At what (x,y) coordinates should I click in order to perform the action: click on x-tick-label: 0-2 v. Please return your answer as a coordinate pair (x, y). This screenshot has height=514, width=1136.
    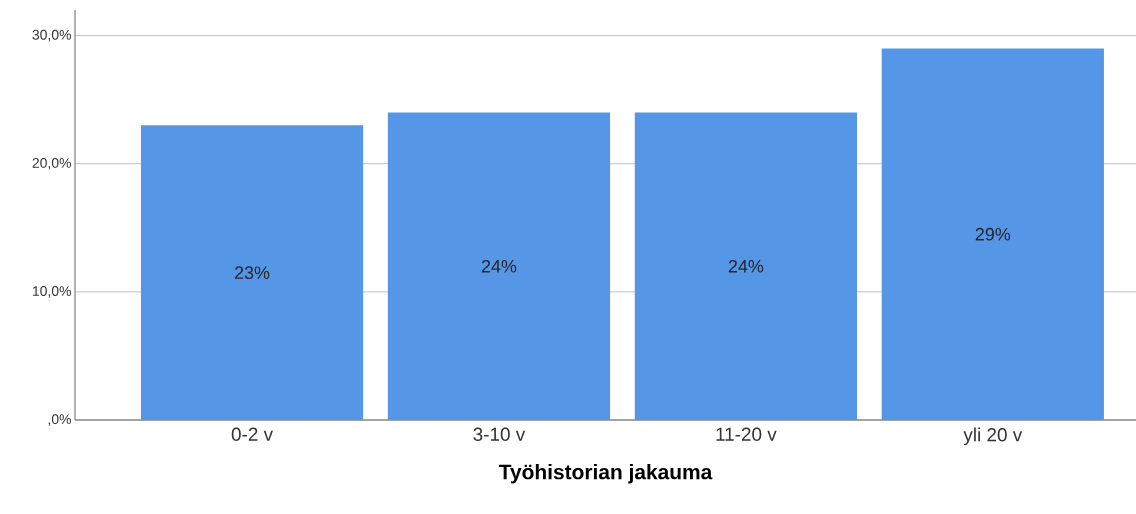
    Looking at the image, I should click on (252, 434).